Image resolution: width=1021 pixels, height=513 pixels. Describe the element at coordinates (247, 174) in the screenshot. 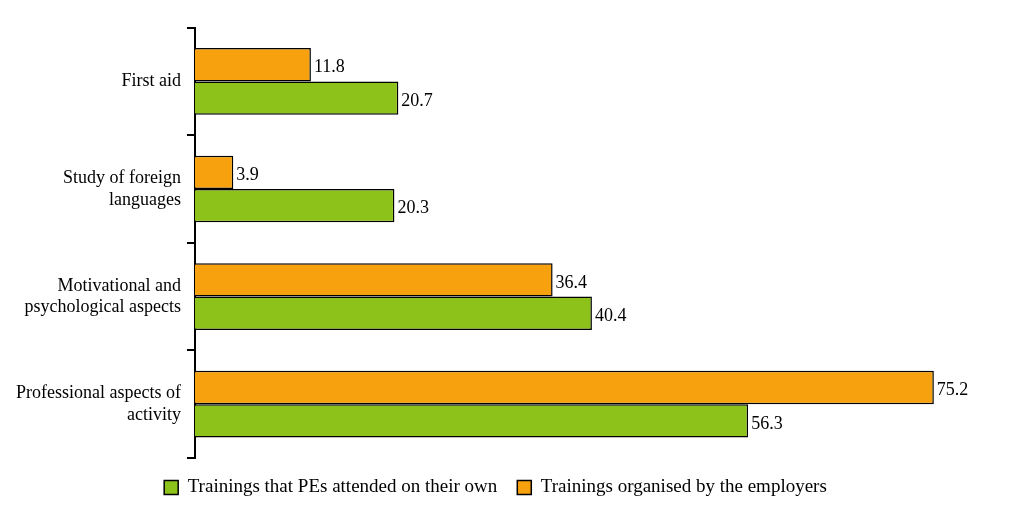

I see `data-label: 3.9` at that location.